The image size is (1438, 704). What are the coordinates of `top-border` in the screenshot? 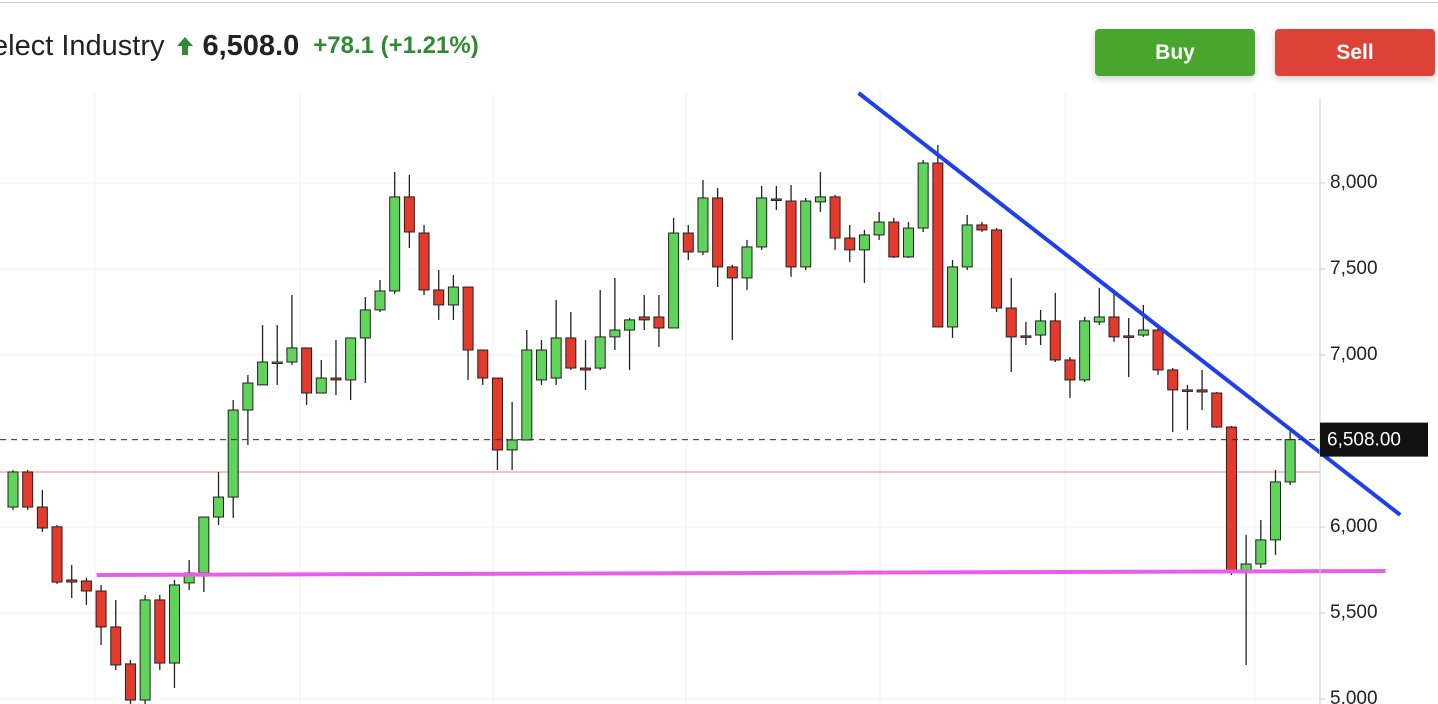 It's located at (719, 2).